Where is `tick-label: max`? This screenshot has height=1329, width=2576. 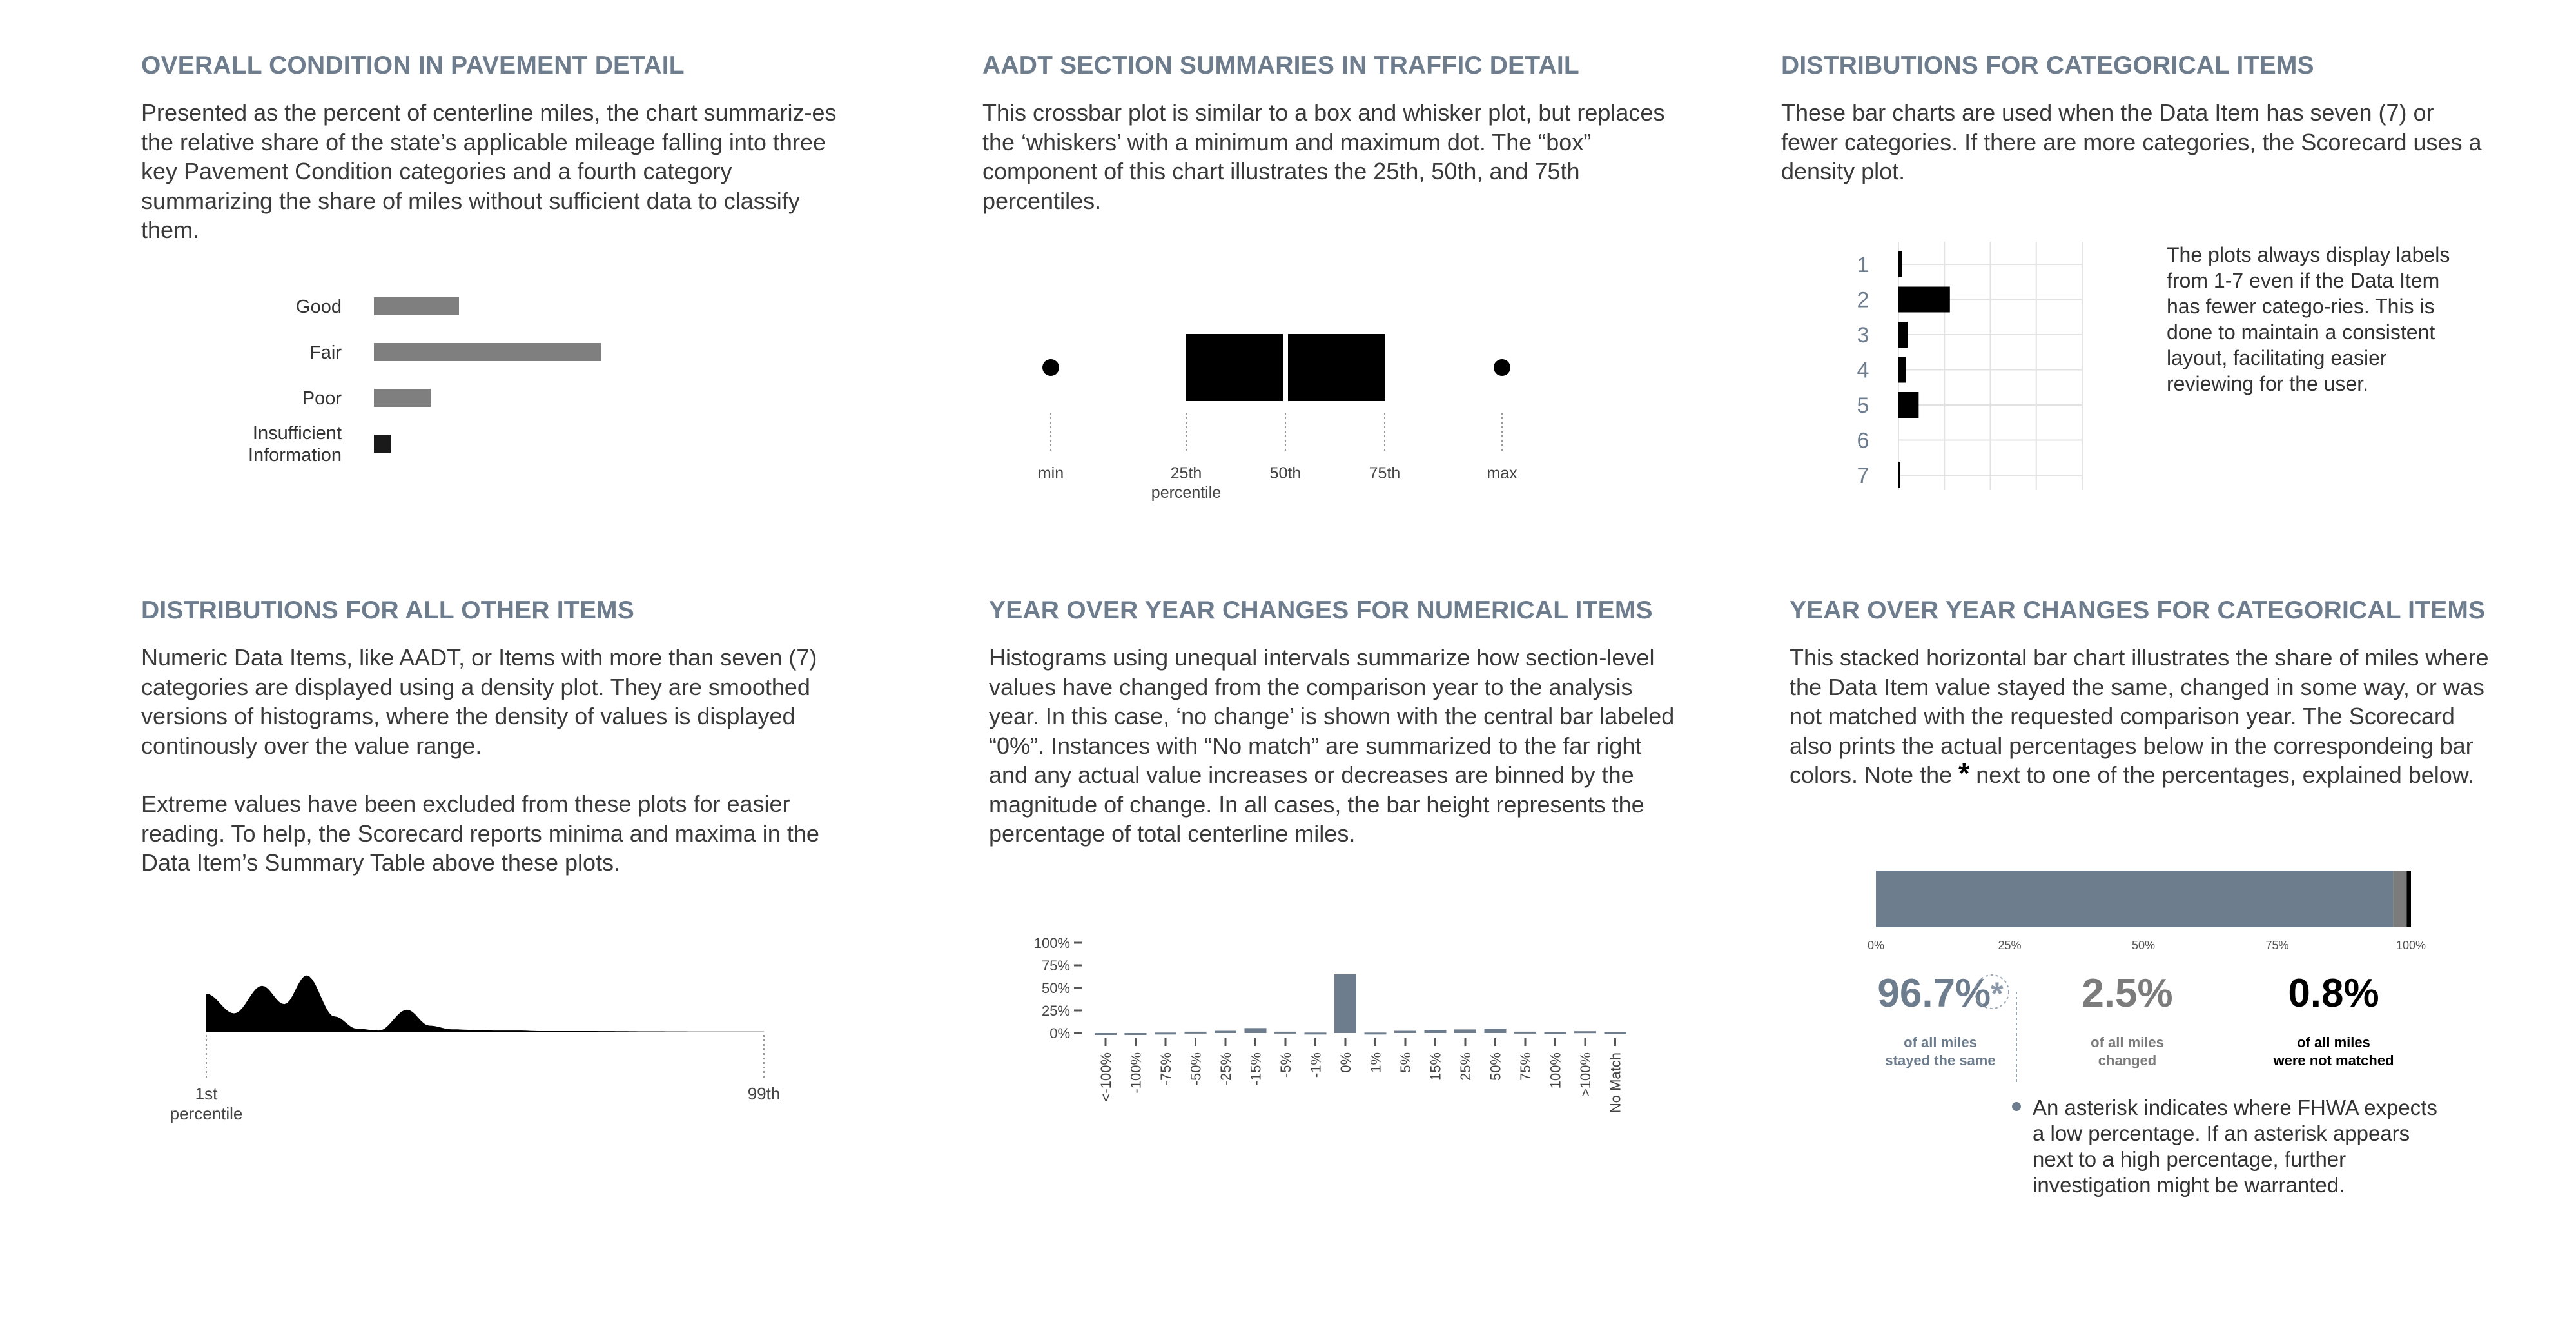
tick-label: max is located at coordinates (1502, 473).